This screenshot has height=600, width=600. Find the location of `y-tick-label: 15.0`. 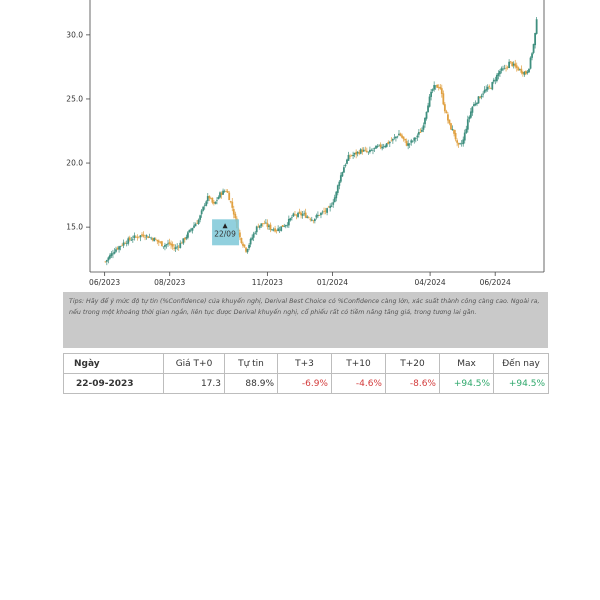

y-tick-label: 15.0 is located at coordinates (74, 227).